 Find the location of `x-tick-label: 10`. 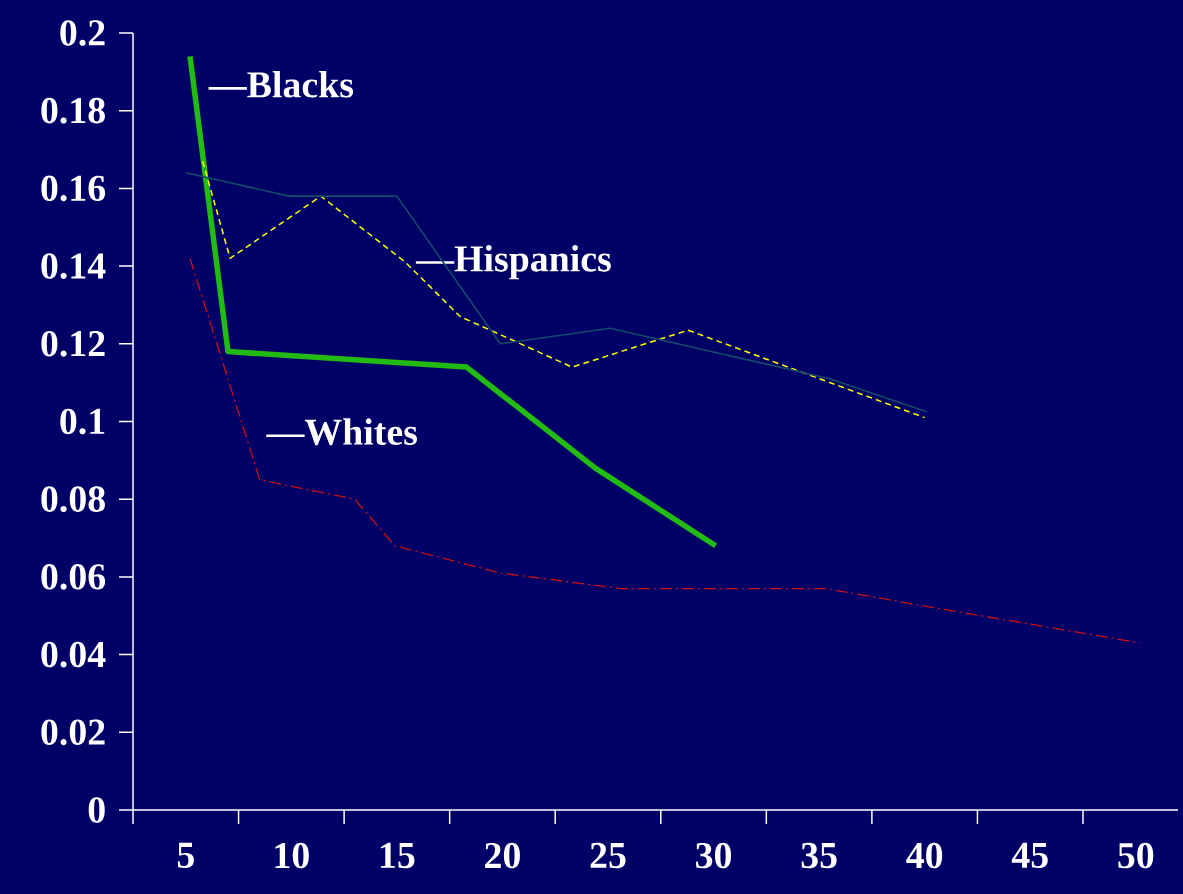

x-tick-label: 10 is located at coordinates (292, 855).